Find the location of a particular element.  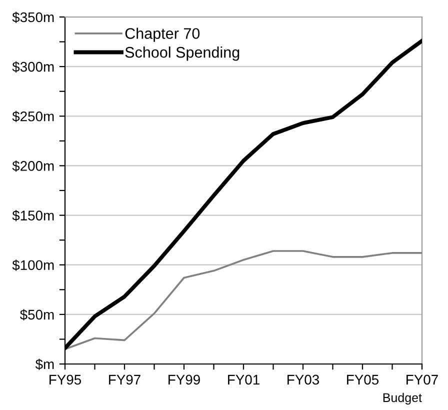

y-tick-label: $300m is located at coordinates (33, 67).